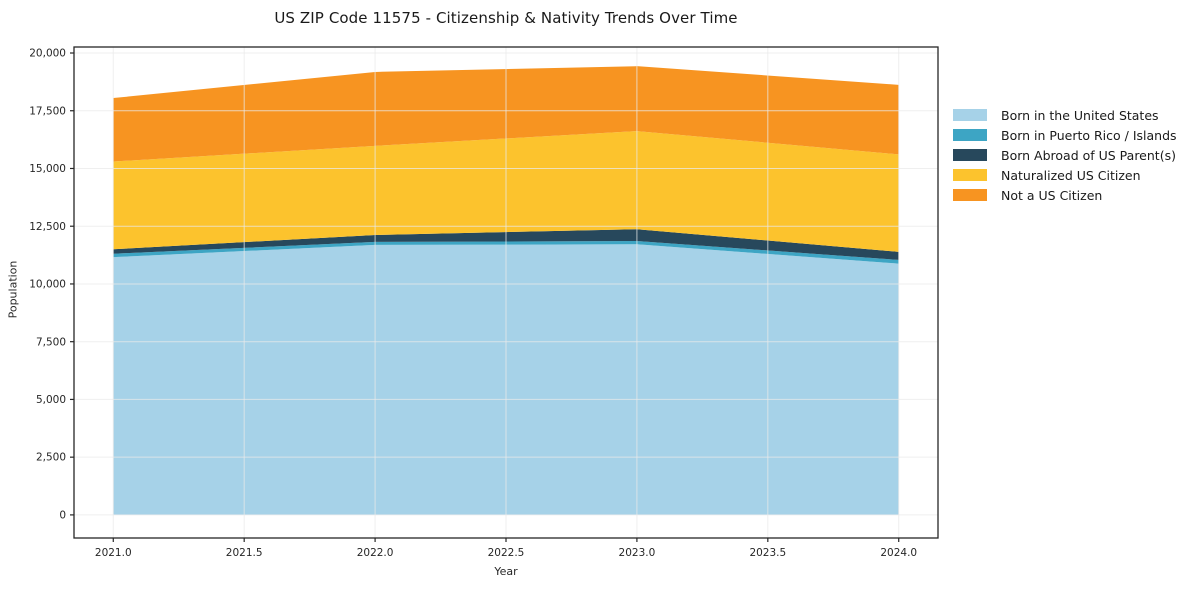  Describe the element at coordinates (1089, 135) in the screenshot. I see `legend-label: Born in Puerto Rico / Islands` at that location.